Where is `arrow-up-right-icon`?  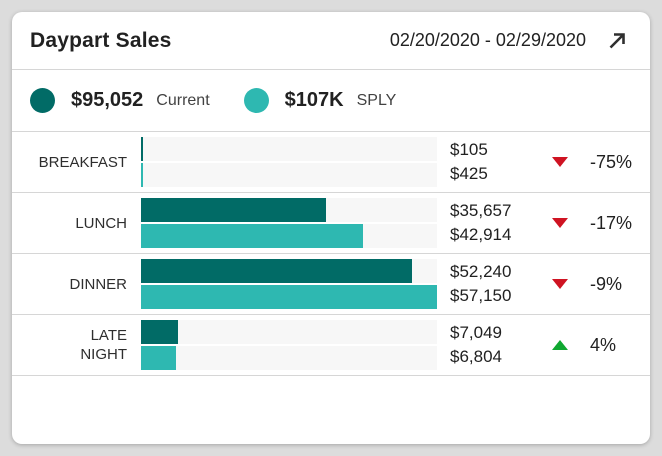
arrow-up-right-icon is located at coordinates (617, 41).